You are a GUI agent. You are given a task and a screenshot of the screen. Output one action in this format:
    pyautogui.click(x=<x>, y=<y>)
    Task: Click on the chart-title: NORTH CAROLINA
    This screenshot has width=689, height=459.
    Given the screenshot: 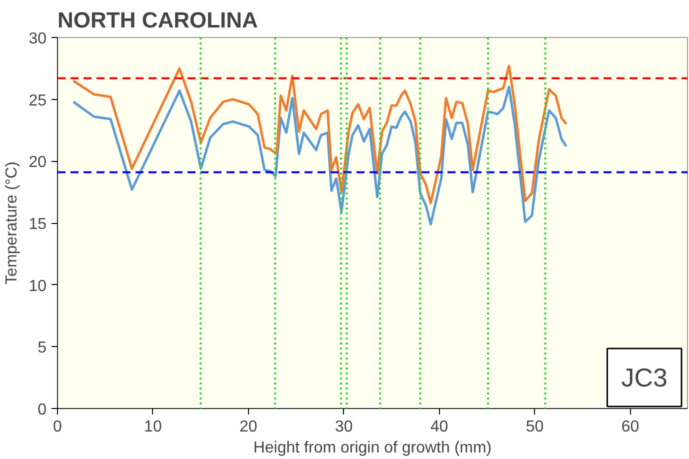 What is the action you would take?
    pyautogui.click(x=158, y=20)
    